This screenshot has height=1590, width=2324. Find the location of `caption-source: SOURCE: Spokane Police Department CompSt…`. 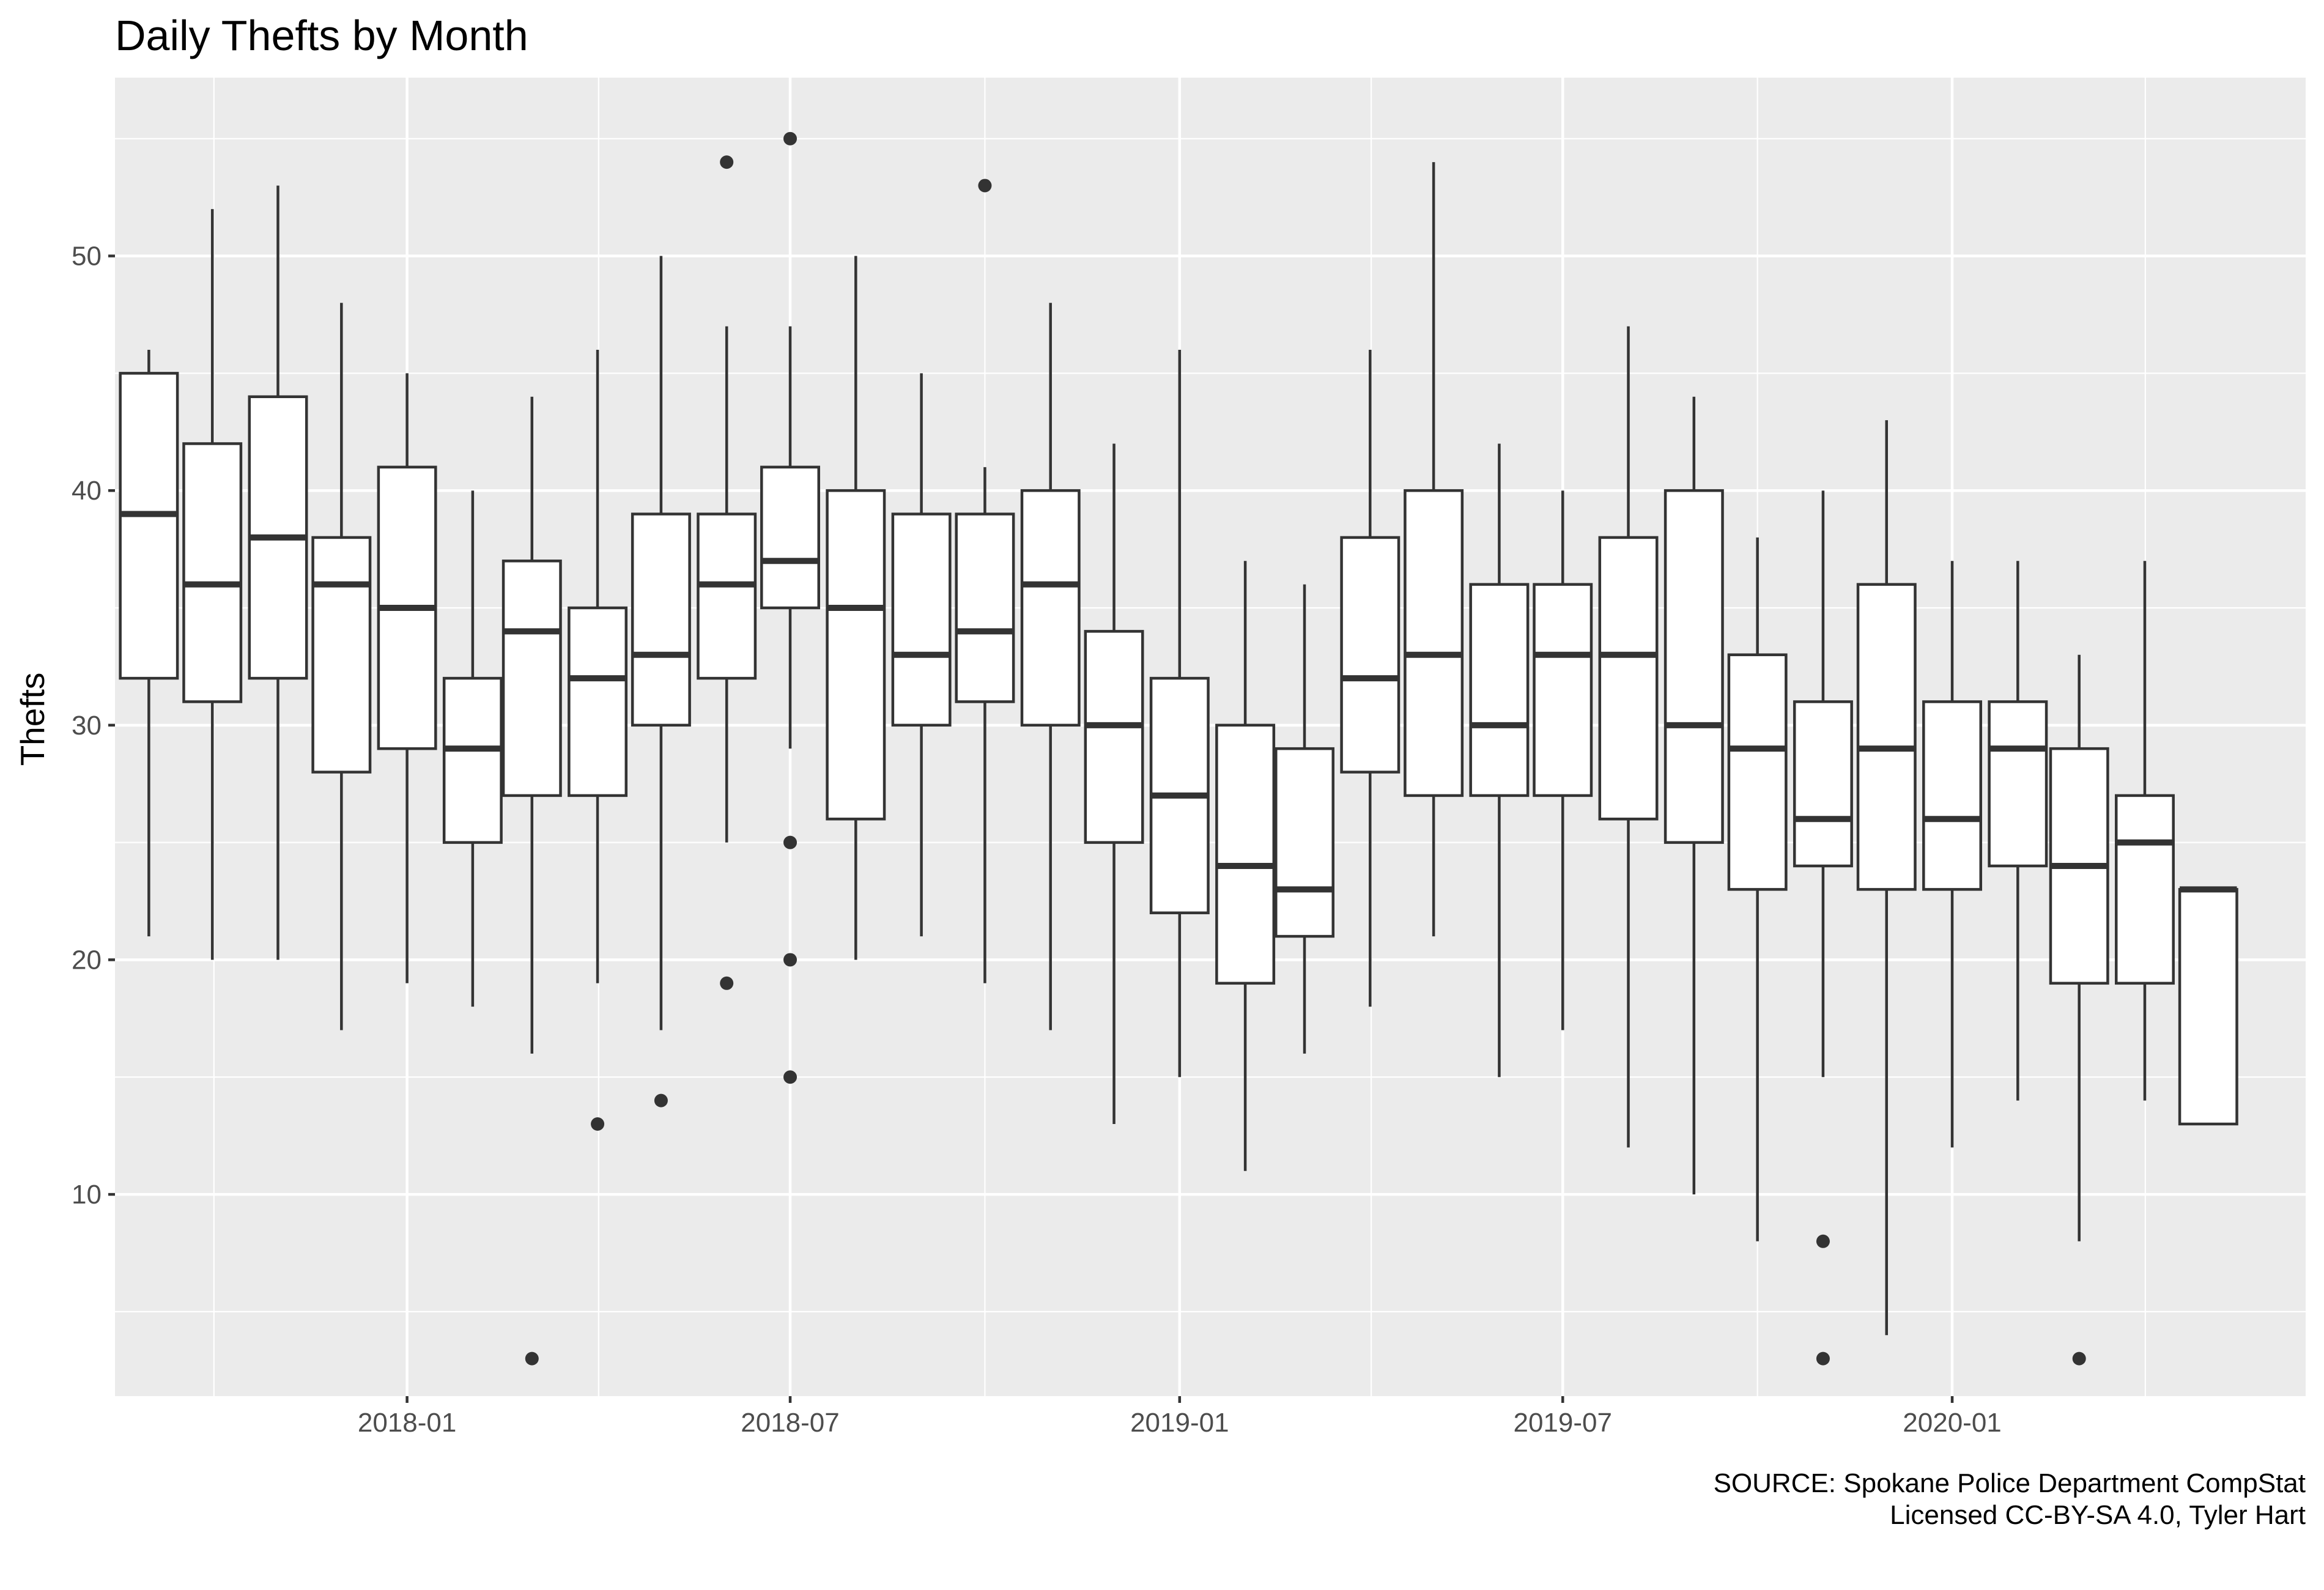

caption-source: SOURCE: Spokane Police Department CompSt… is located at coordinates (2010, 1483).